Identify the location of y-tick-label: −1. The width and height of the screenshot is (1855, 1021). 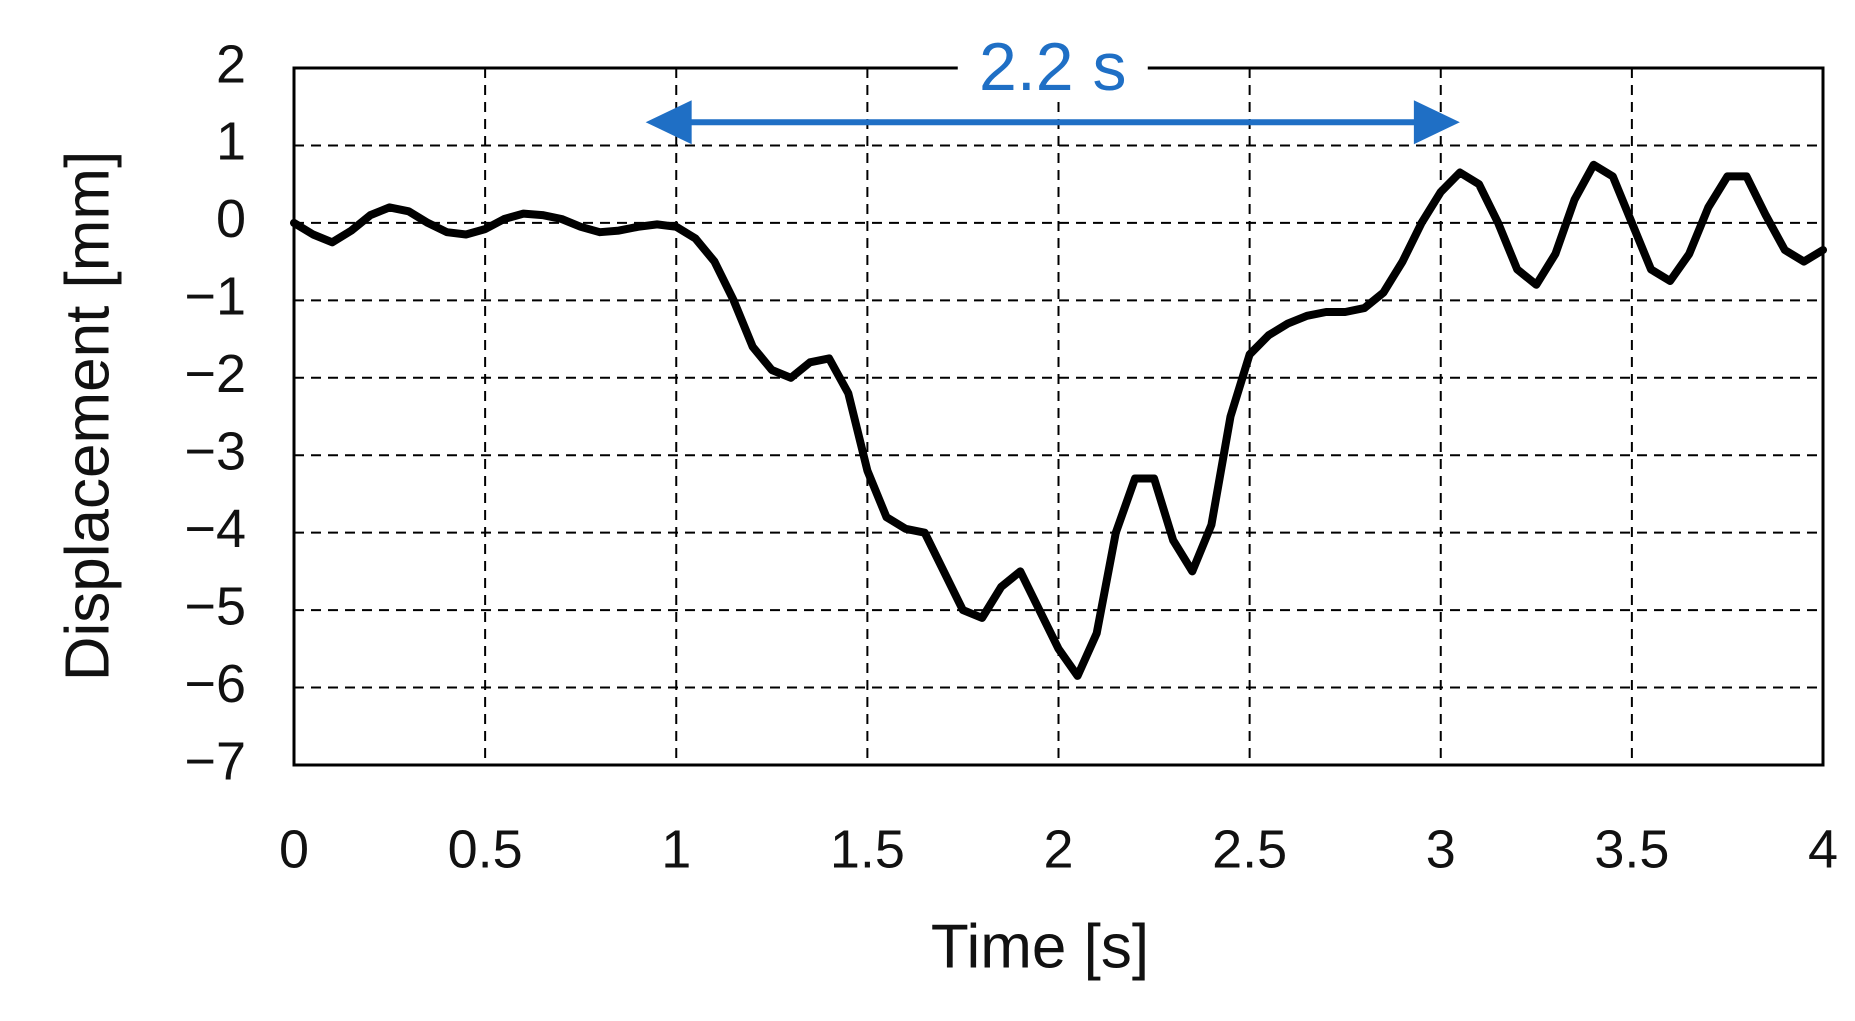
(215, 297).